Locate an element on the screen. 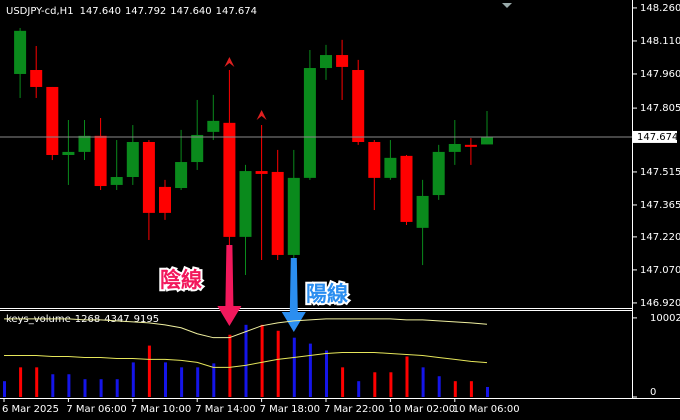  x-tick-label: 10 Mar 02:00 is located at coordinates (421, 409).